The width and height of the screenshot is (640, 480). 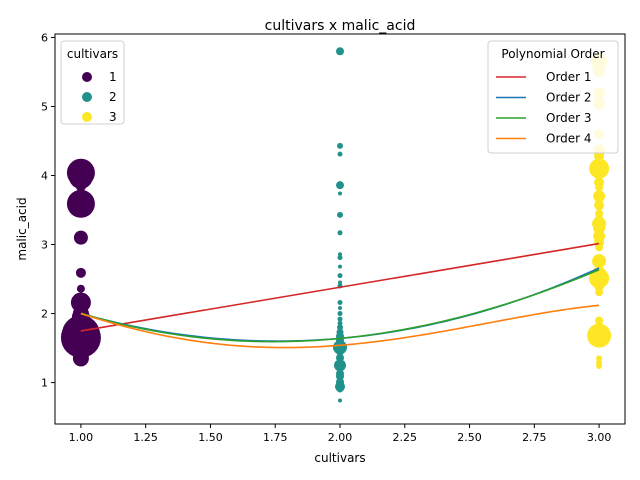 What do you see at coordinates (405, 437) in the screenshot?
I see `x-tick-label: 2.25` at bounding box center [405, 437].